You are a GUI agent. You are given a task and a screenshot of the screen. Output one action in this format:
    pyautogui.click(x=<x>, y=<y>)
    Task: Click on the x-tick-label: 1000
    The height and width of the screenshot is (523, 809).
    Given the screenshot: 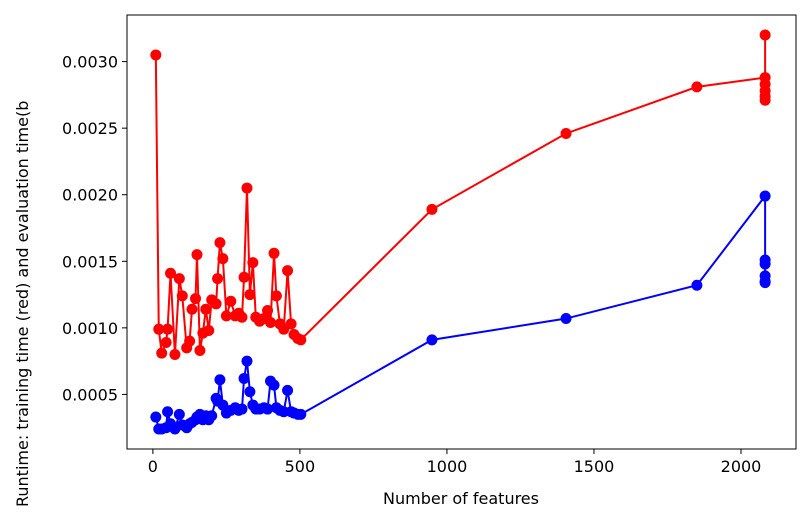 What is the action you would take?
    pyautogui.click(x=447, y=466)
    